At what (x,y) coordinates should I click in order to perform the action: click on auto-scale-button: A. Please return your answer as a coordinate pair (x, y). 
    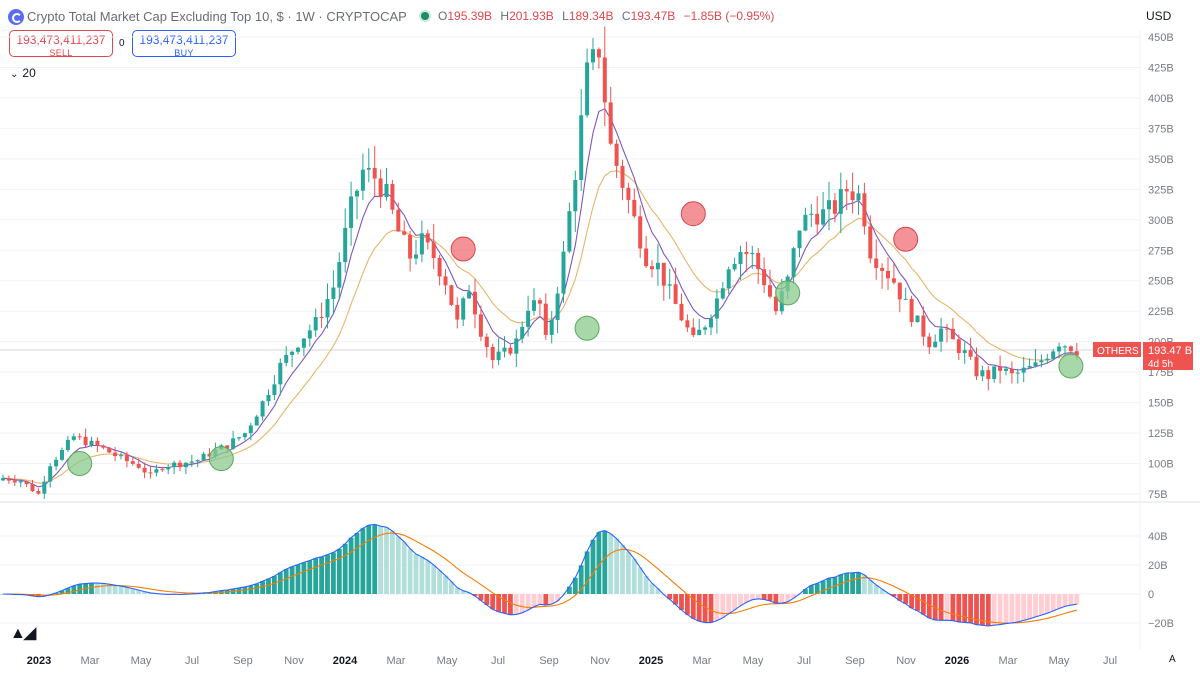
    Looking at the image, I should click on (1172, 659).